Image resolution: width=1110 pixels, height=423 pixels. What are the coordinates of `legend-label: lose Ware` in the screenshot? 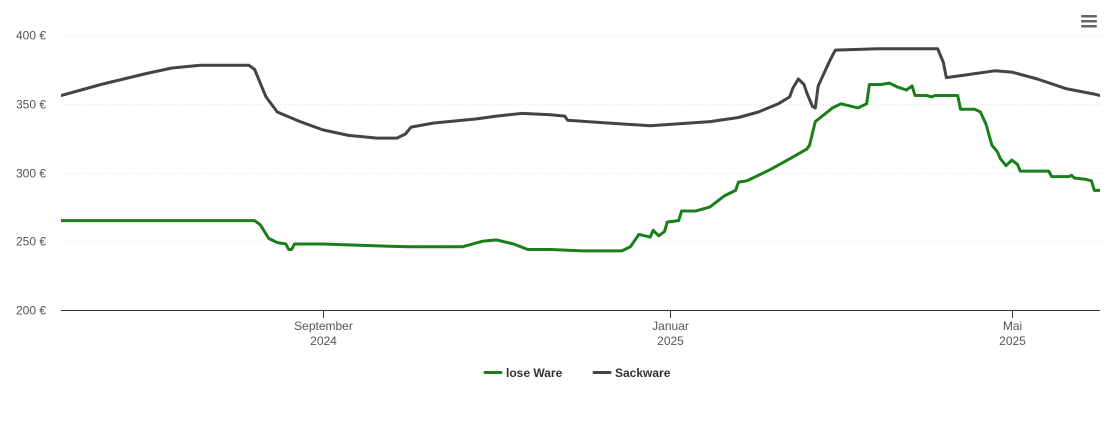 It's located at (534, 373).